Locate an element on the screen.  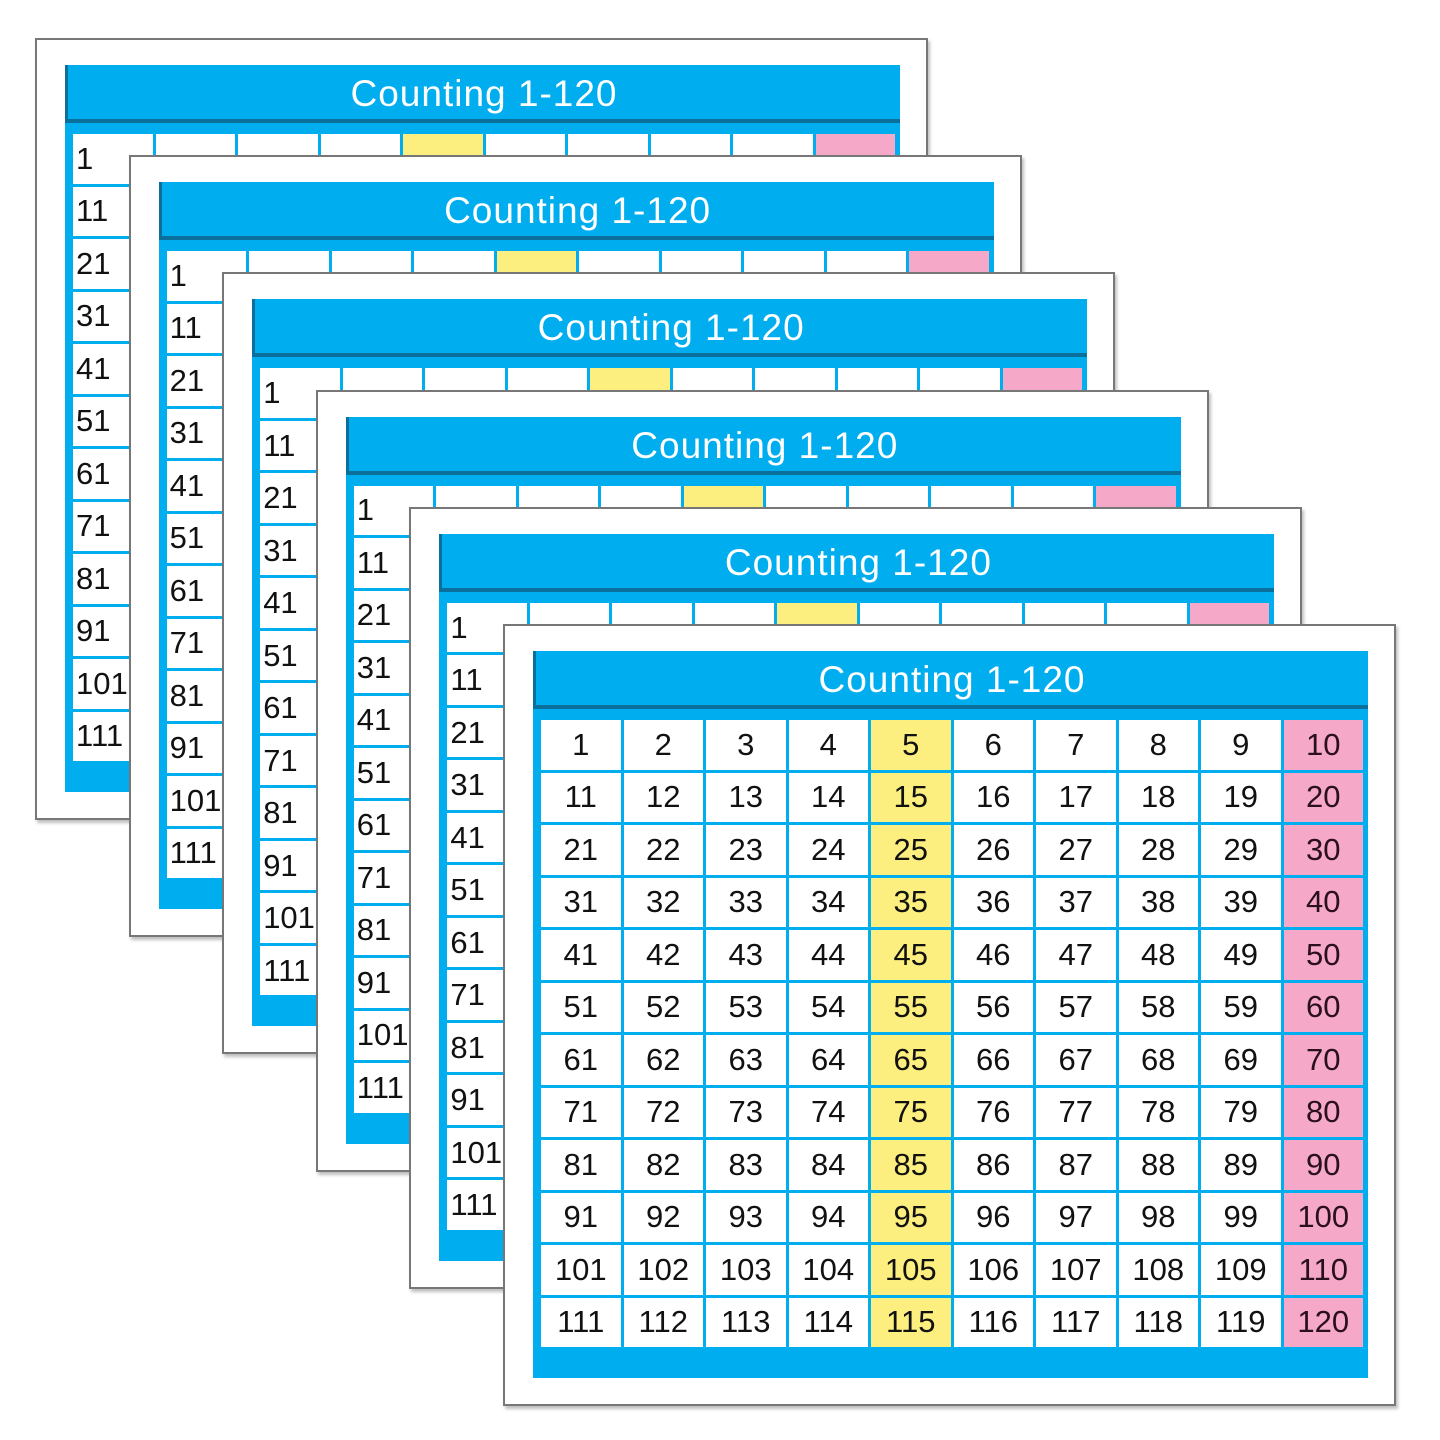
number-cell: 70 is located at coordinates (1323, 1060).